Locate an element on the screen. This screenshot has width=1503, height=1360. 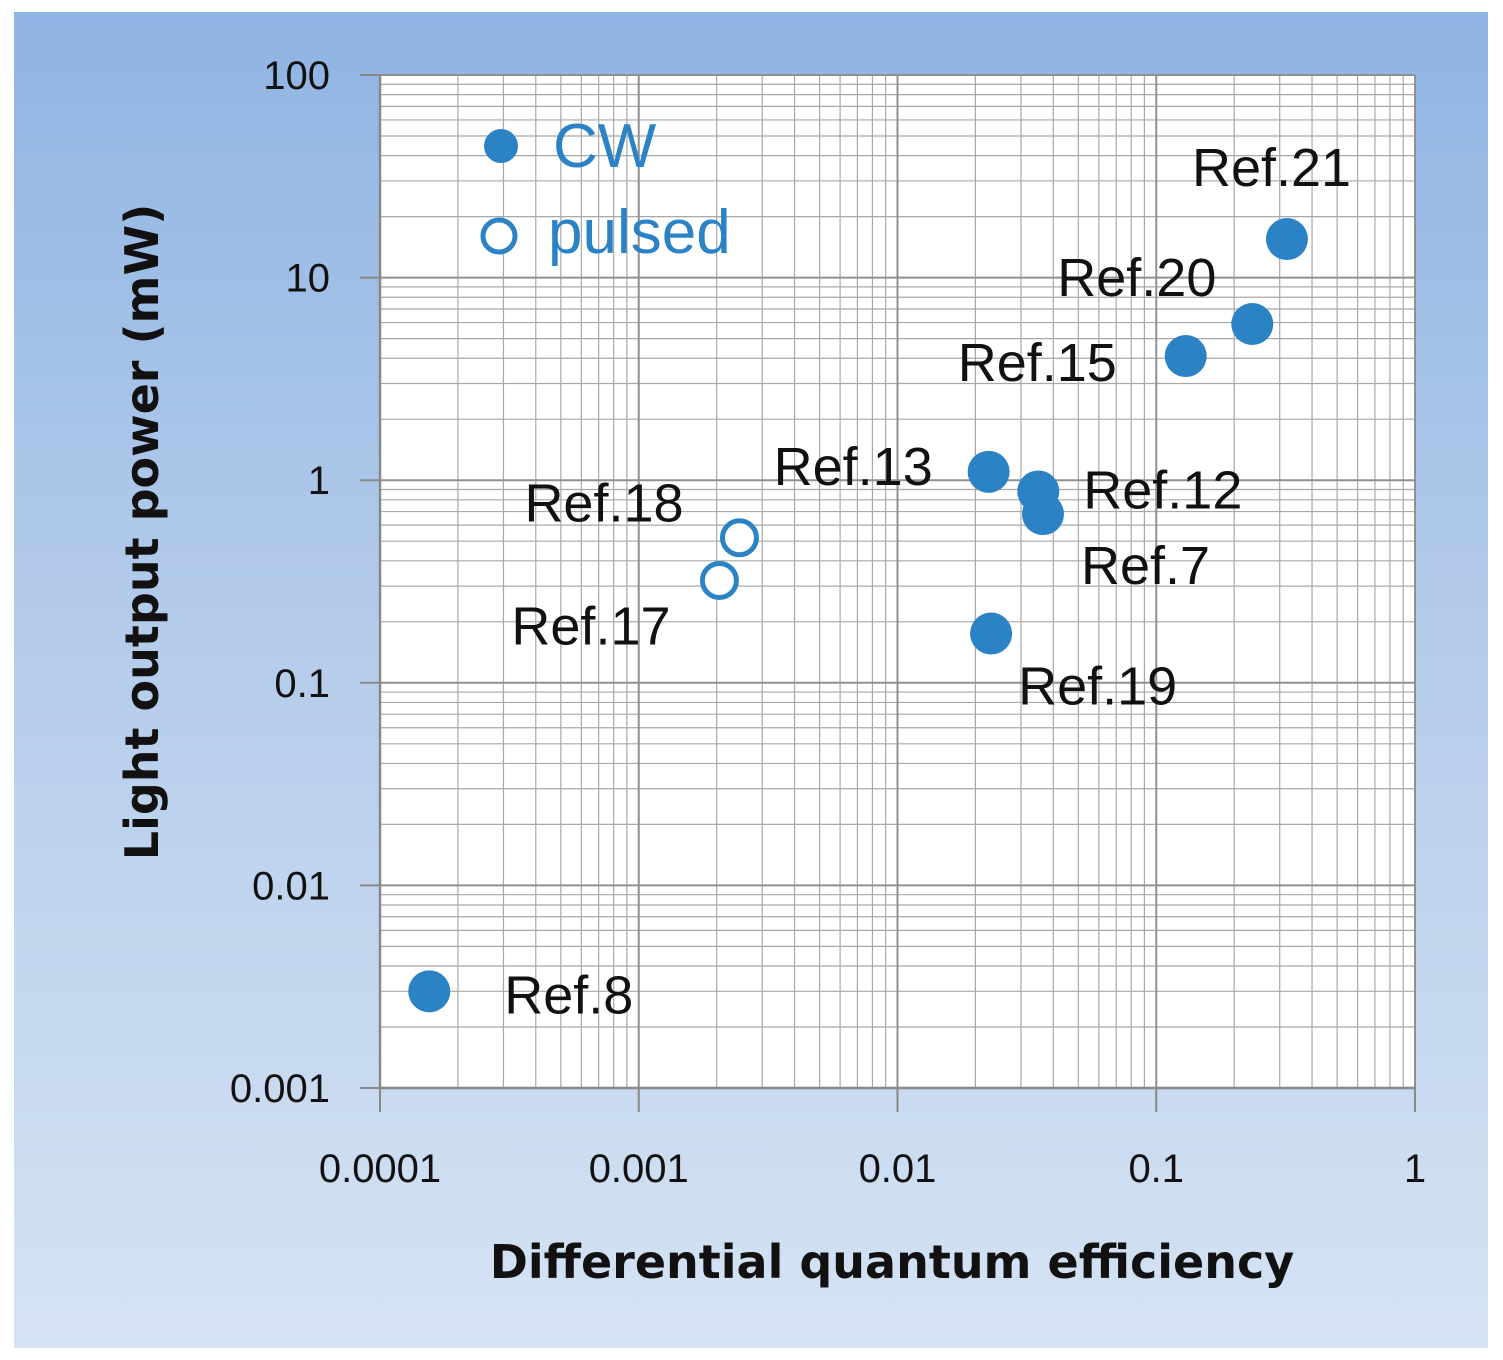
x-axis-title: Differential quantum efficiency is located at coordinates (892, 1262).